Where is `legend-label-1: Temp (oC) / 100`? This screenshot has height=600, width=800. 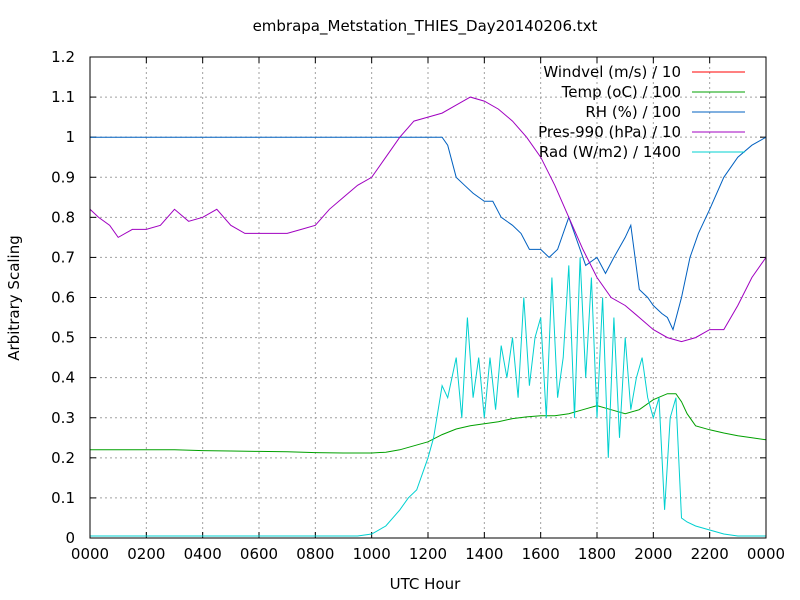
legend-label-1: Temp (oC) / 100 is located at coordinates (621, 92).